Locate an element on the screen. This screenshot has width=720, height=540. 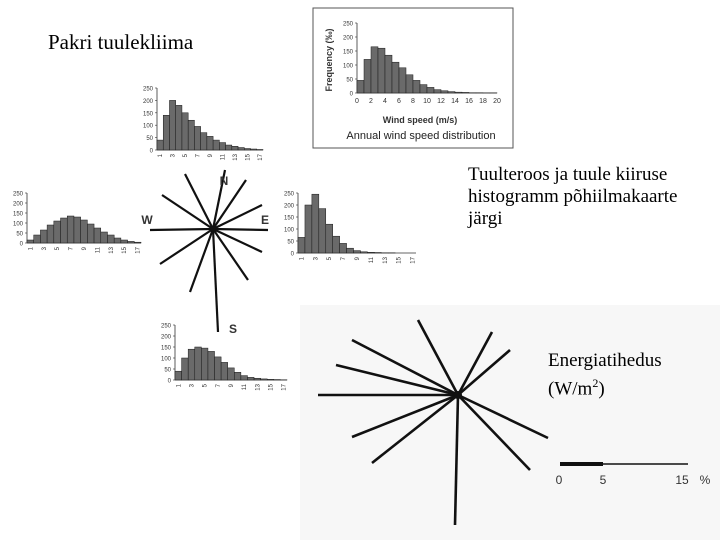
scale-label-5: 5 is located at coordinates (603, 480).